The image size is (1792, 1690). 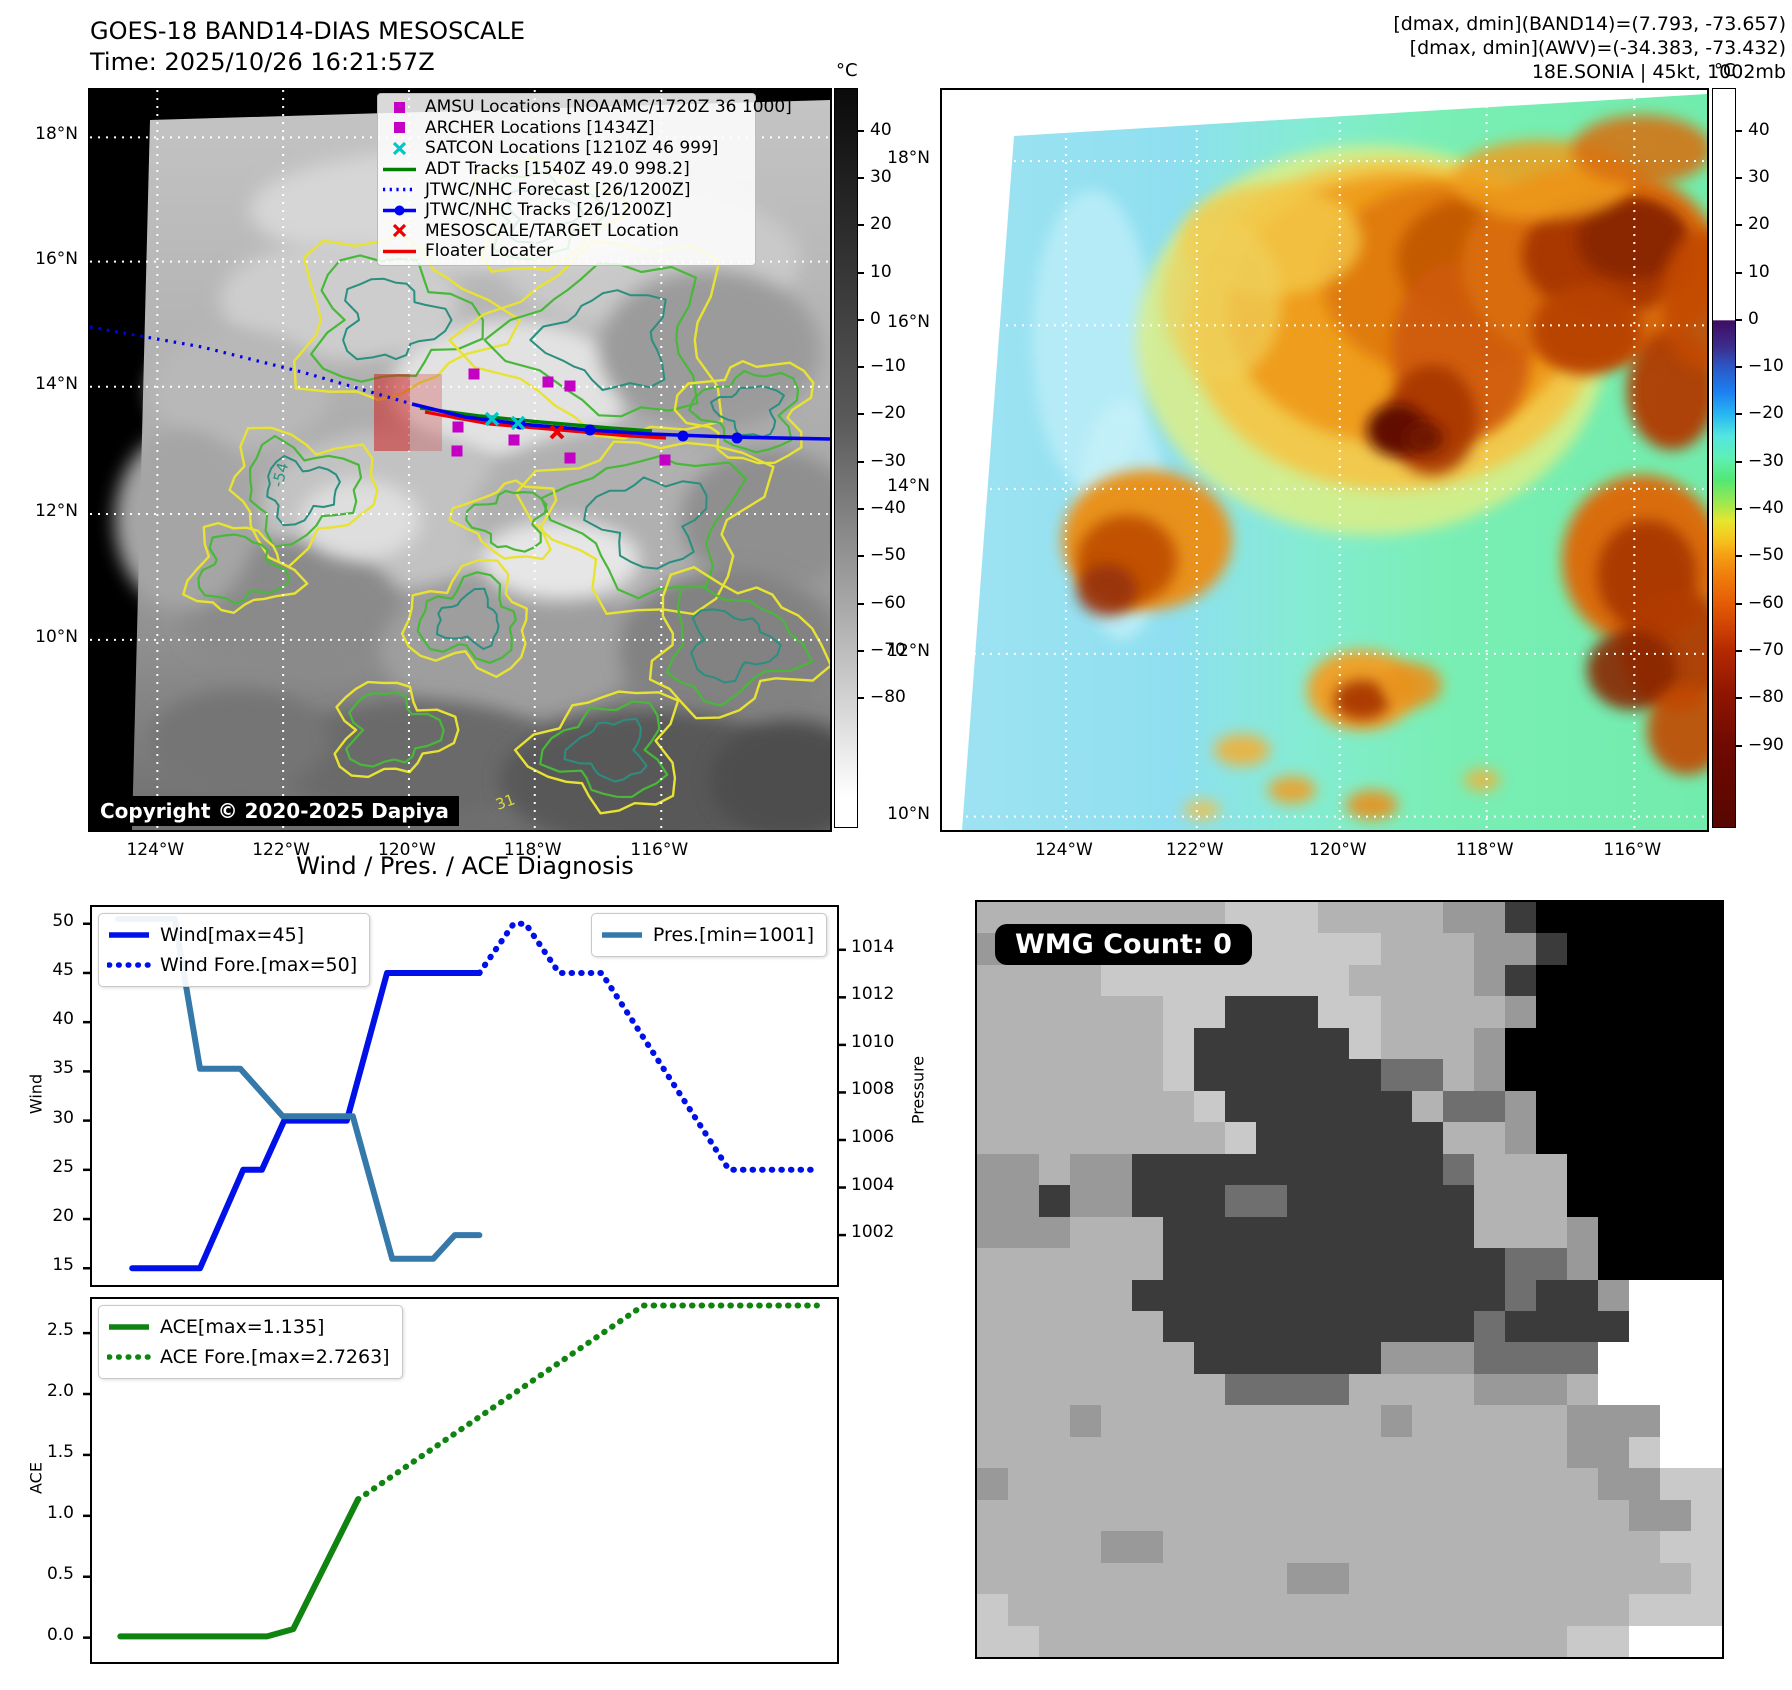 I want to click on panel2-colorbar-unit: °C, so click(x=1725, y=70).